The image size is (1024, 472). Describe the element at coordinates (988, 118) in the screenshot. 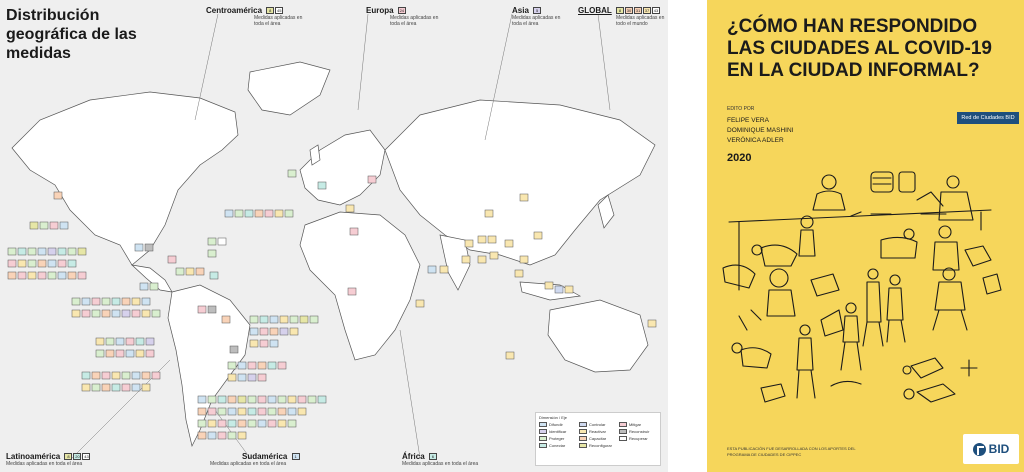

I see `network-tag: Red de Ciudades BID` at that location.